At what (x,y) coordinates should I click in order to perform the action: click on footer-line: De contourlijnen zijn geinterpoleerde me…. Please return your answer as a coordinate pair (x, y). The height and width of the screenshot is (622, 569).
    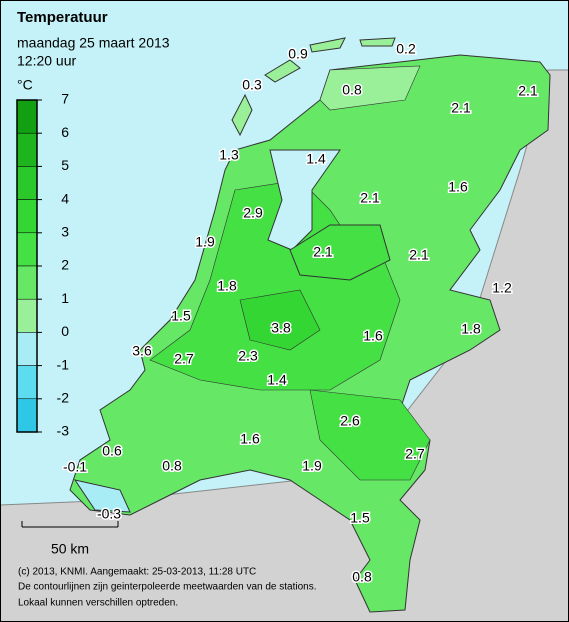
    Looking at the image, I should click on (167, 587).